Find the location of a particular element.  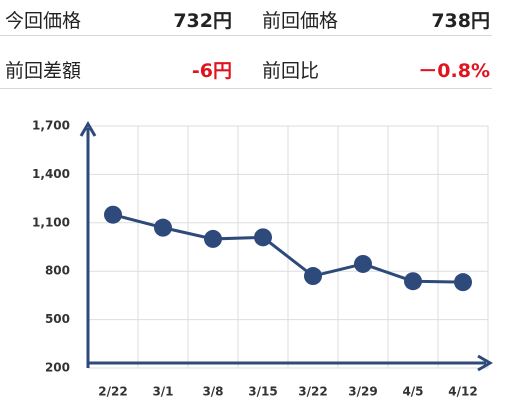

y-axis-arrow is located at coordinates (88, 129).